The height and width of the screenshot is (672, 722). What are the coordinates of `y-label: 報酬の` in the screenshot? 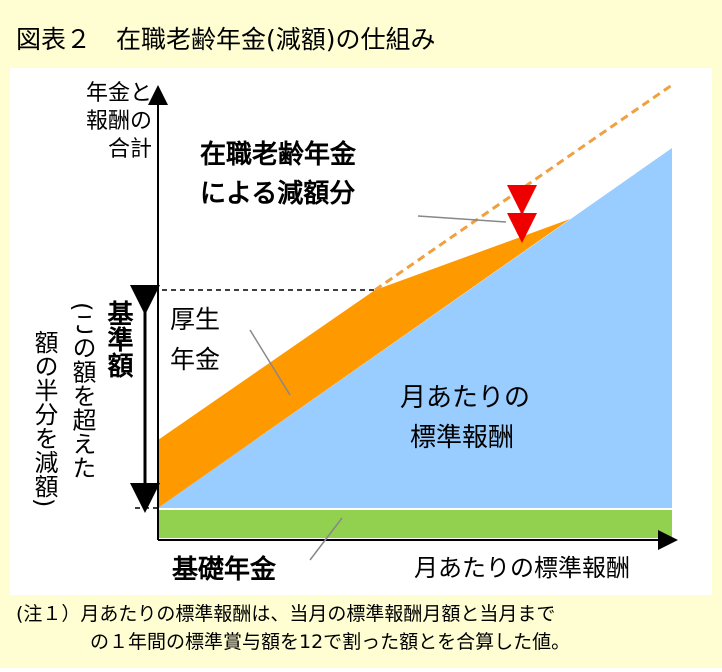 It's located at (119, 121).